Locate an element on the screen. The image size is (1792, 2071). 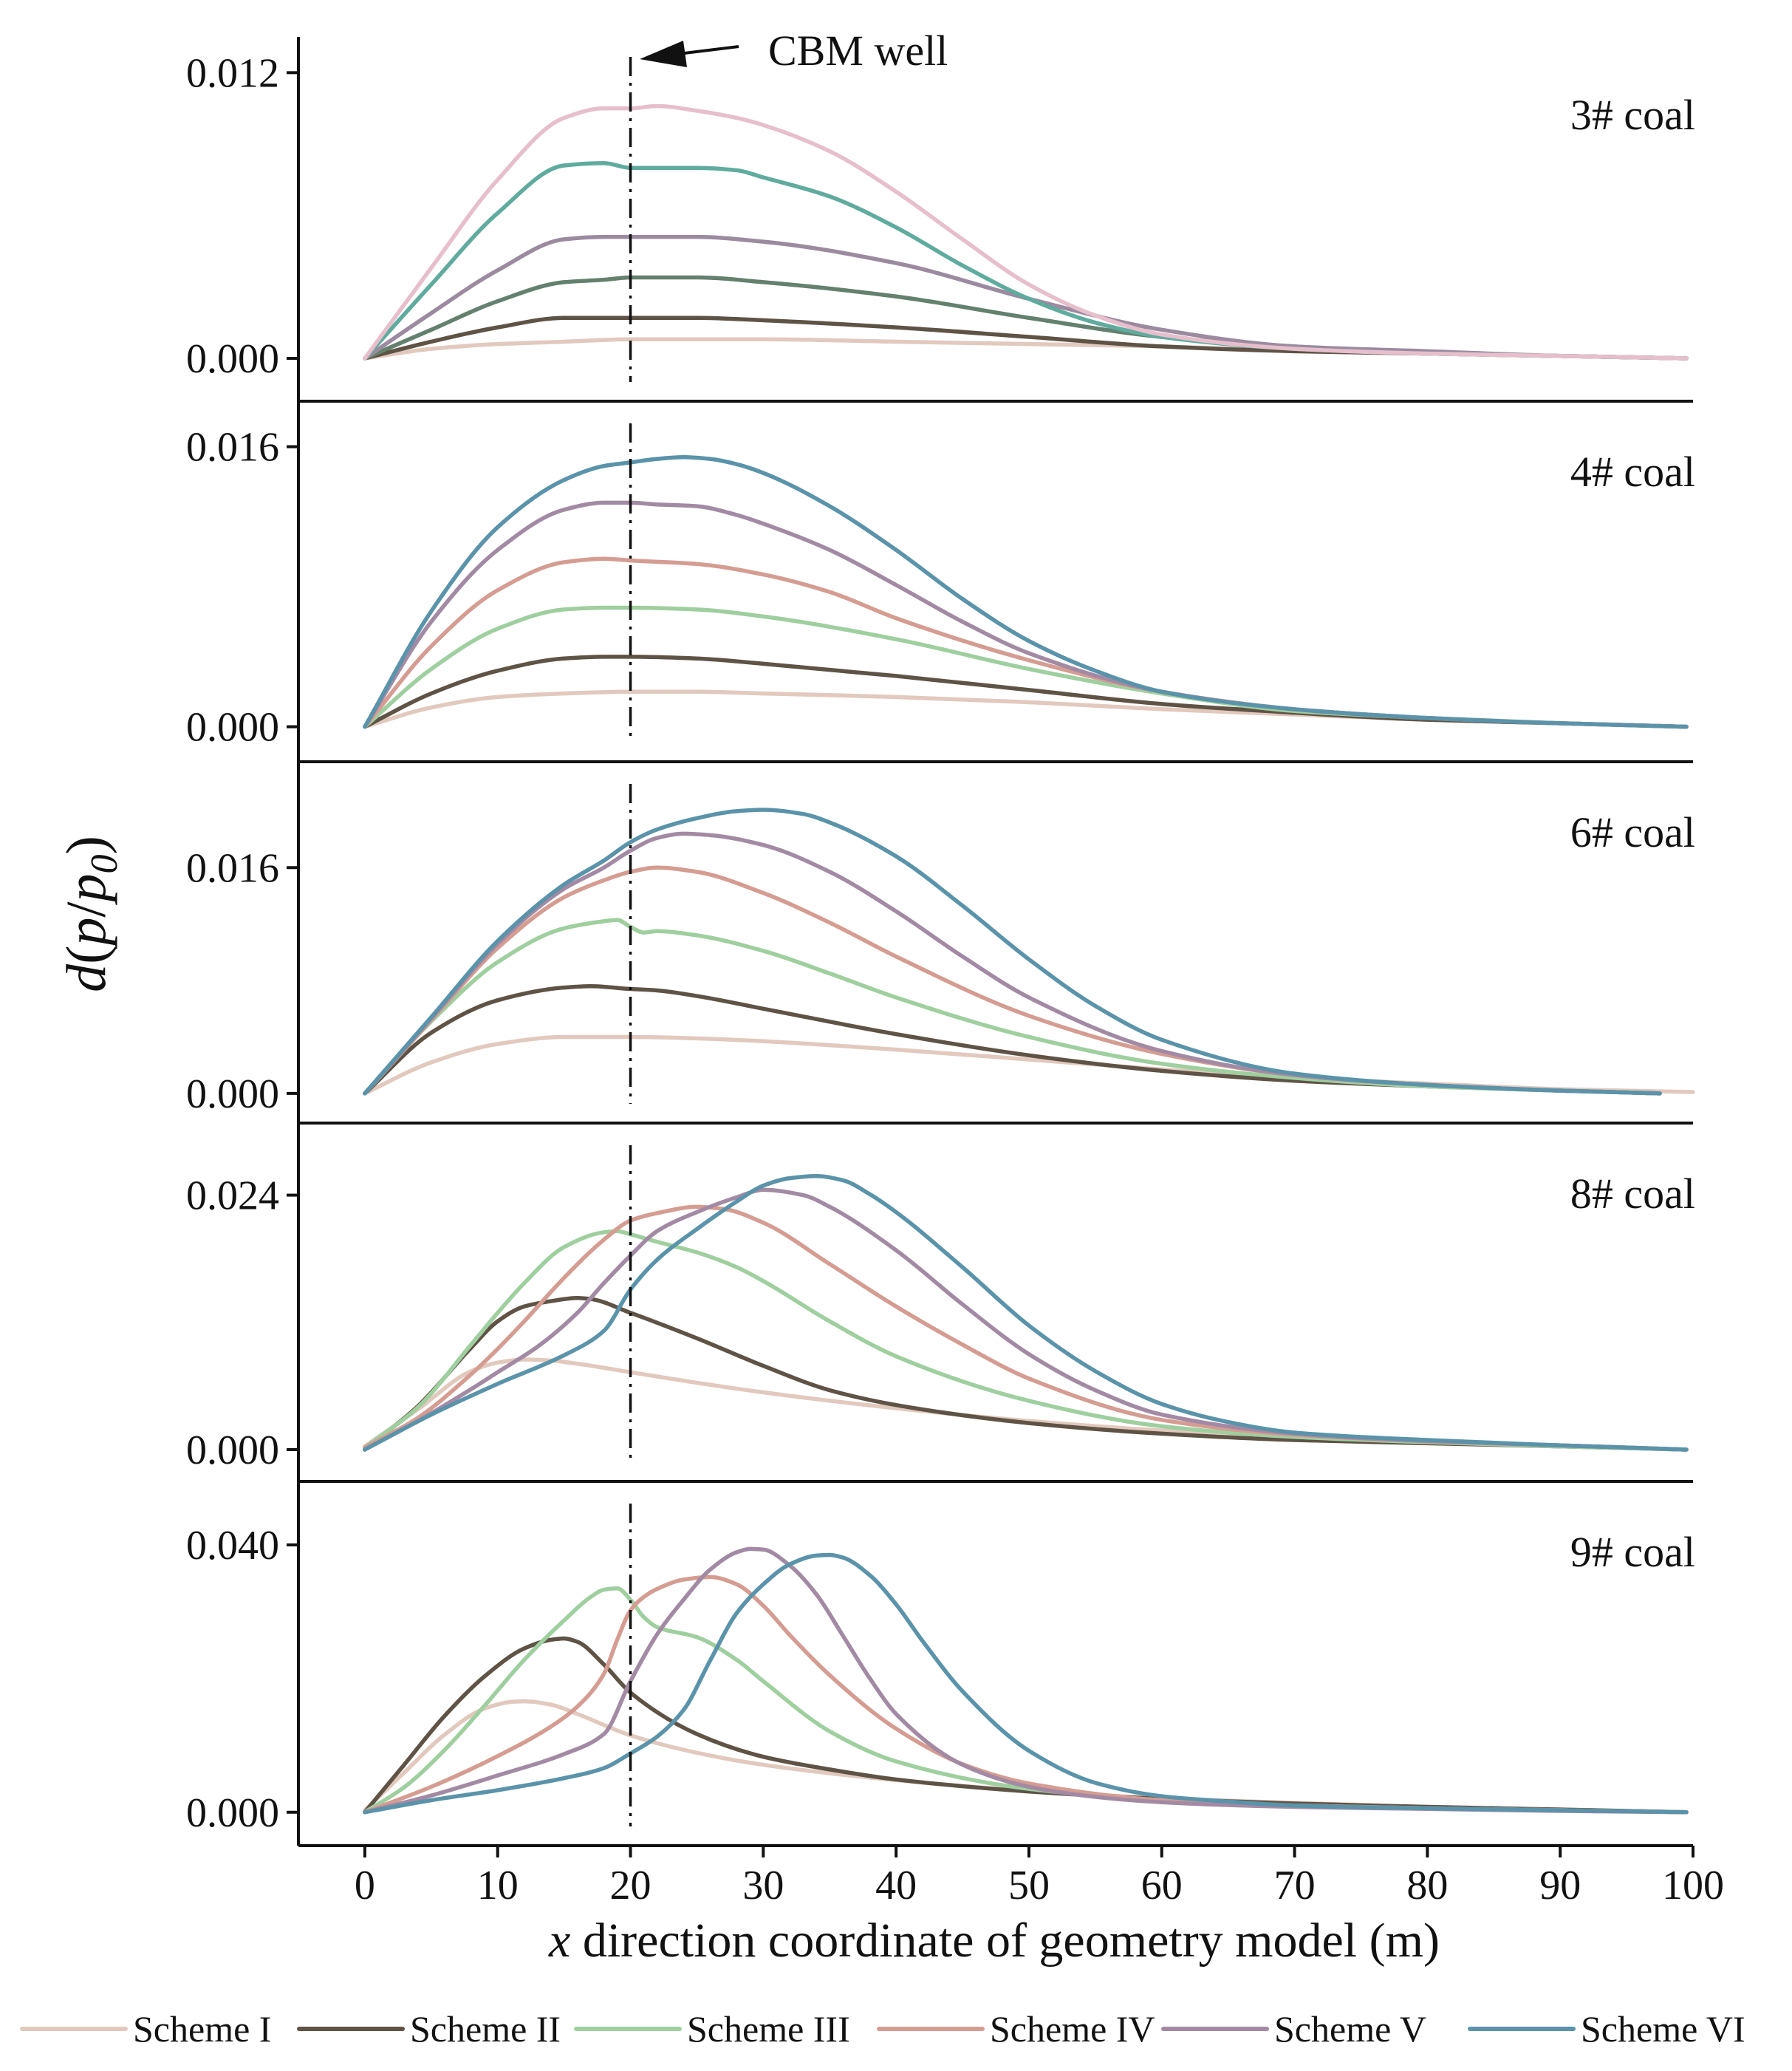
y-tick-label-4-coal-0: 0.000 is located at coordinates (232, 728).